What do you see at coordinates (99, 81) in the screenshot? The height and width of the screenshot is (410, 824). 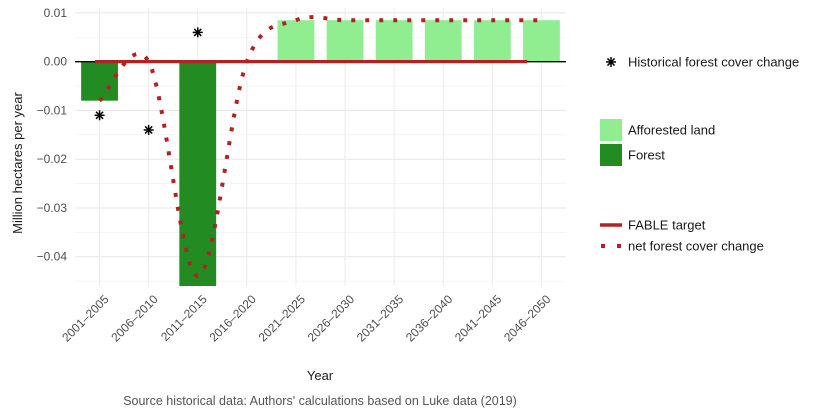 I see `bar-forest` at bounding box center [99, 81].